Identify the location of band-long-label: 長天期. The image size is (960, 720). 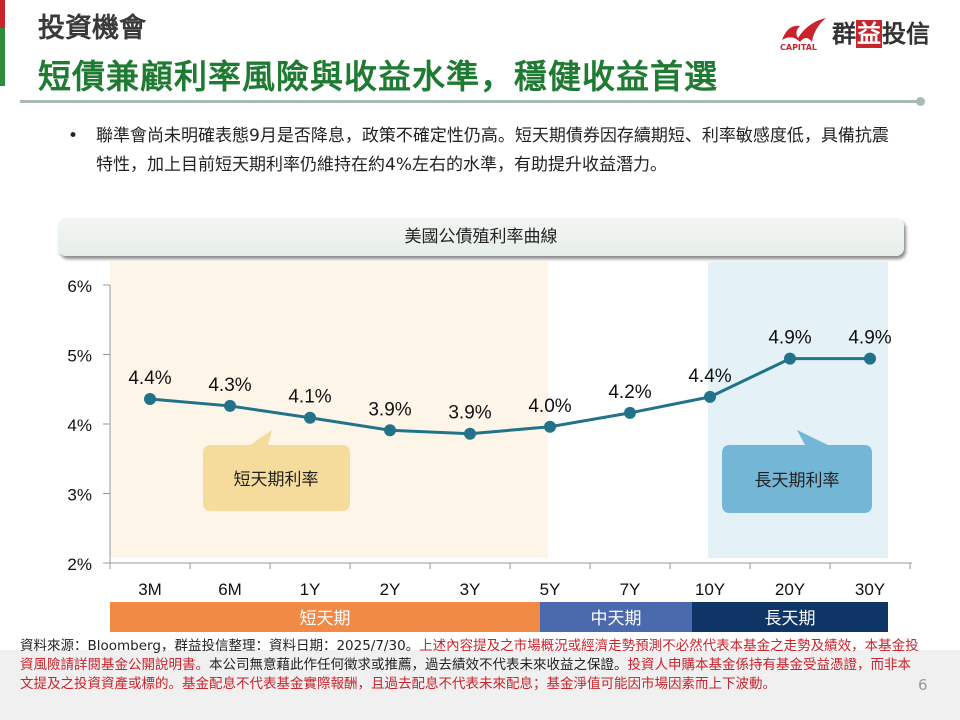
(790, 619).